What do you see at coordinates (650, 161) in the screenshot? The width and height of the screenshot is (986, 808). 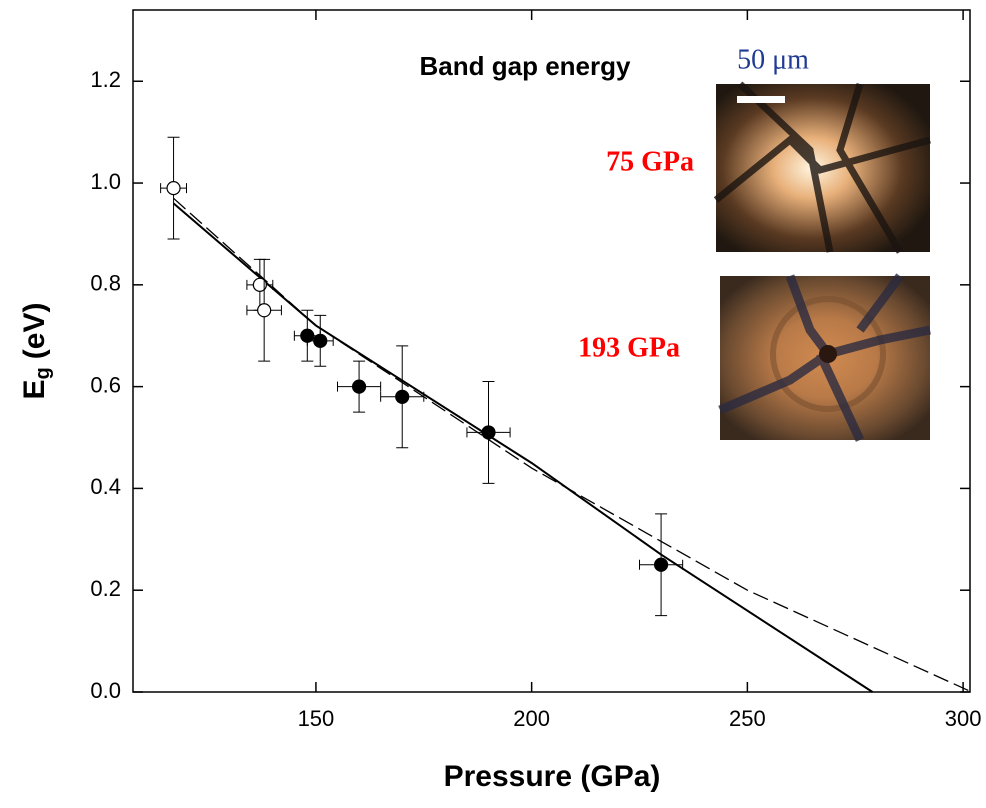 I see `inset-label: 75 GPa` at bounding box center [650, 161].